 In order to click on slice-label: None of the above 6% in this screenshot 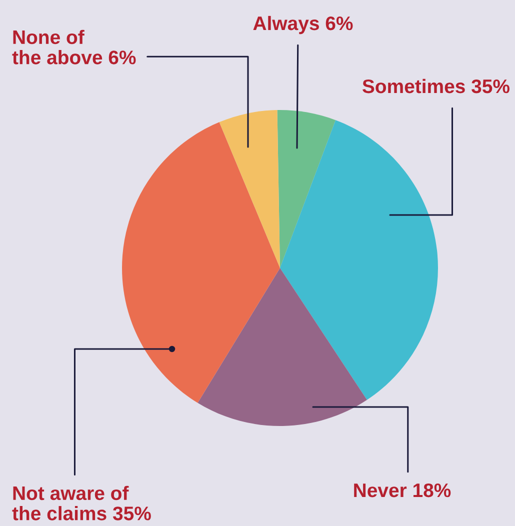, I will do `click(74, 47)`.